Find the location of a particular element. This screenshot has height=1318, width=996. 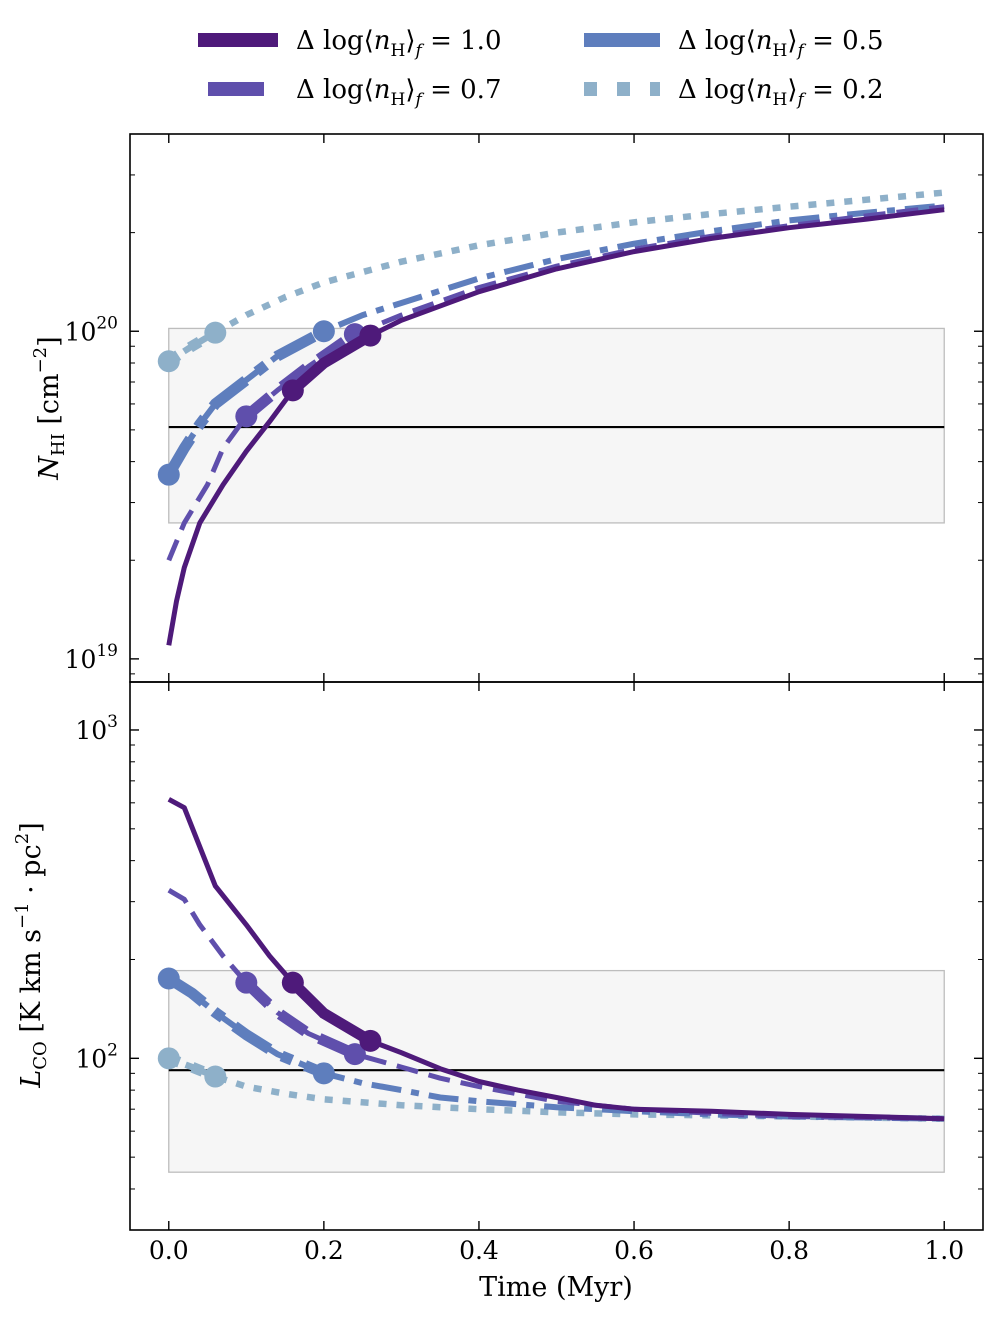

bottom-ytick-label-0: 10² is located at coordinates (96, 1056).